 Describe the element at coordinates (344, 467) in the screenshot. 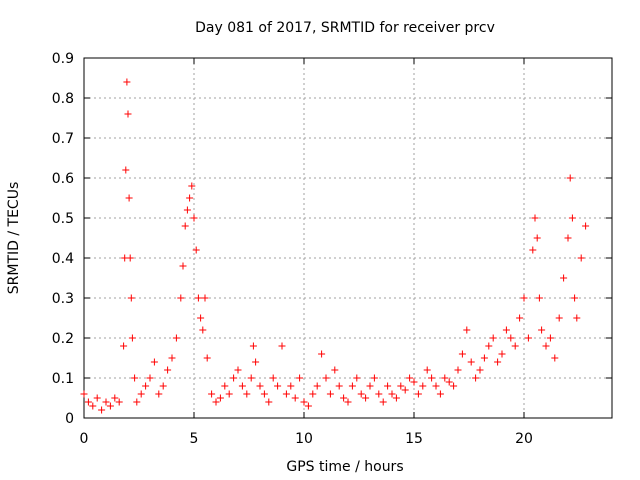

I see `x-axis-label: GPS time / hours` at that location.